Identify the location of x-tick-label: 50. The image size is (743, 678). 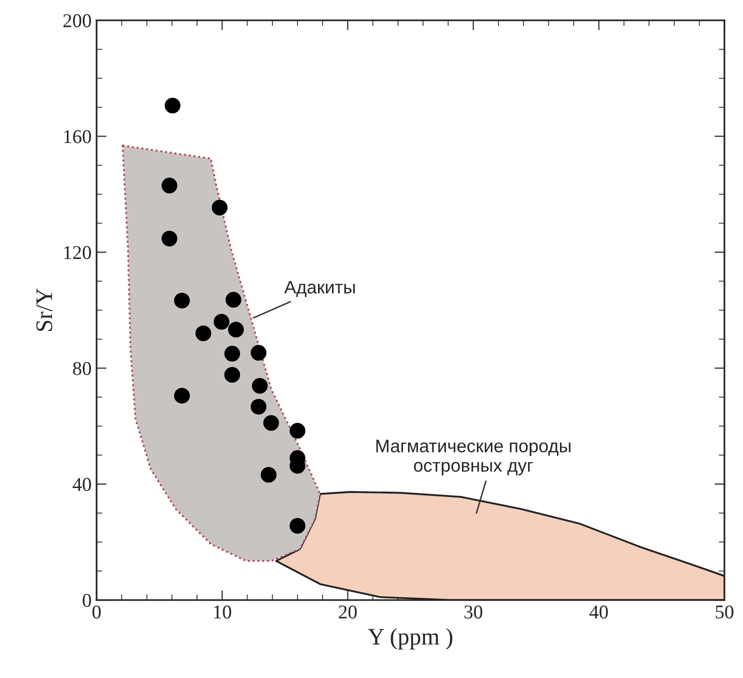
(725, 612).